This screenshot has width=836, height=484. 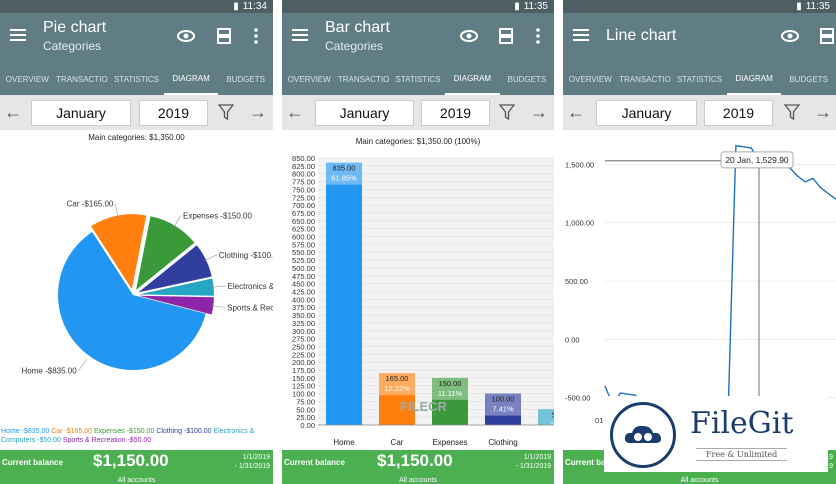 I want to click on bar-value-label: 50, so click(x=553, y=414).